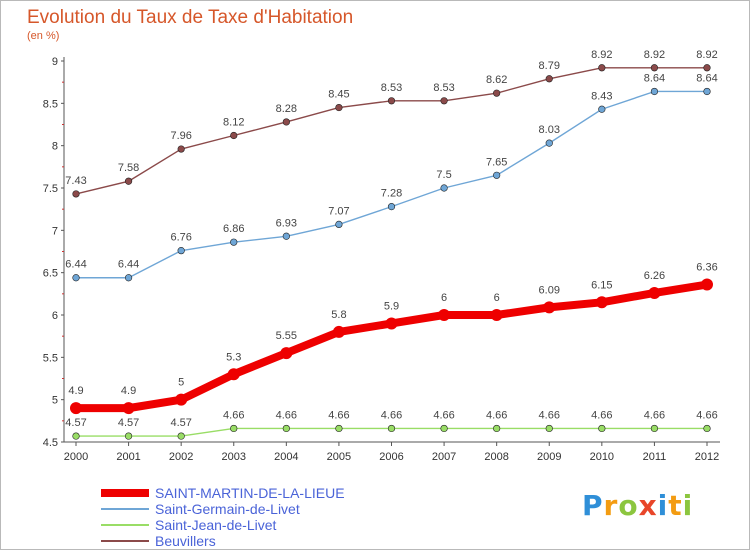 Image resolution: width=750 pixels, height=550 pixels. I want to click on data-label: 8.12, so click(233, 123).